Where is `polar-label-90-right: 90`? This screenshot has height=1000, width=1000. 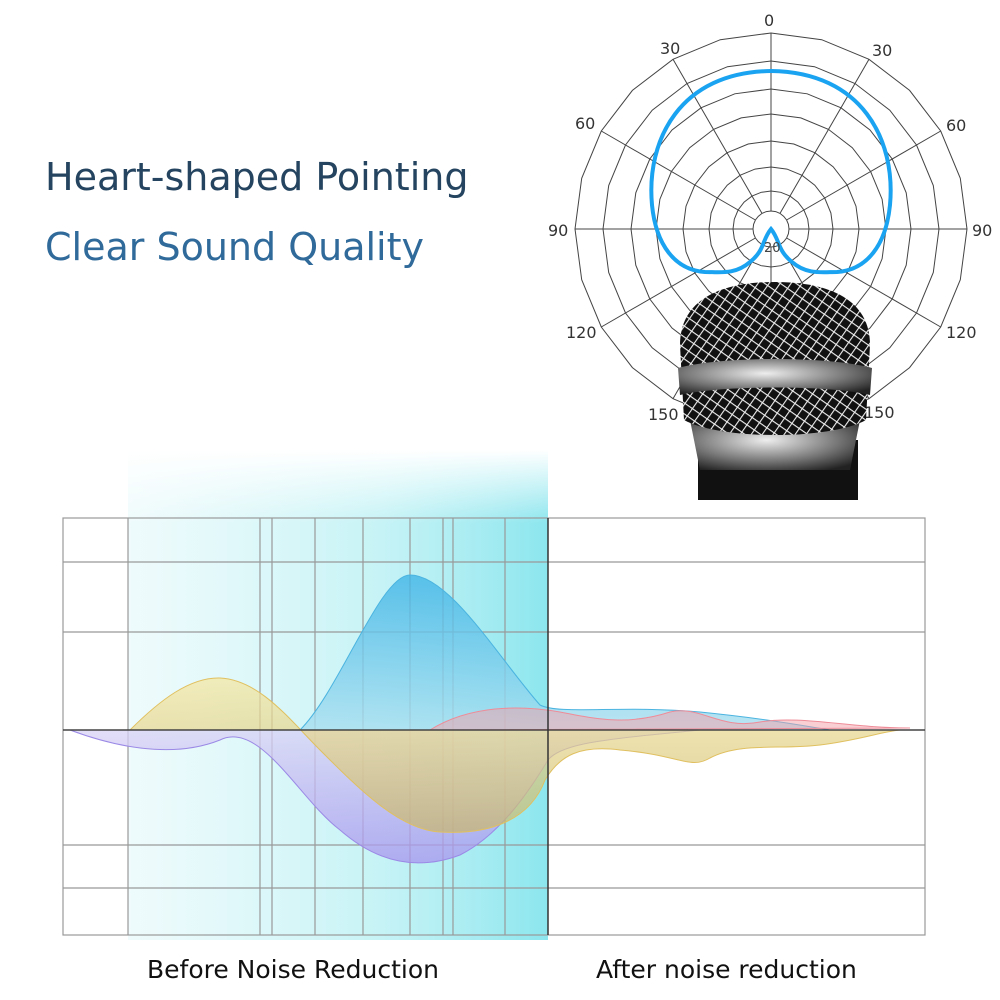 polar-label-90-right: 90 is located at coordinates (982, 230).